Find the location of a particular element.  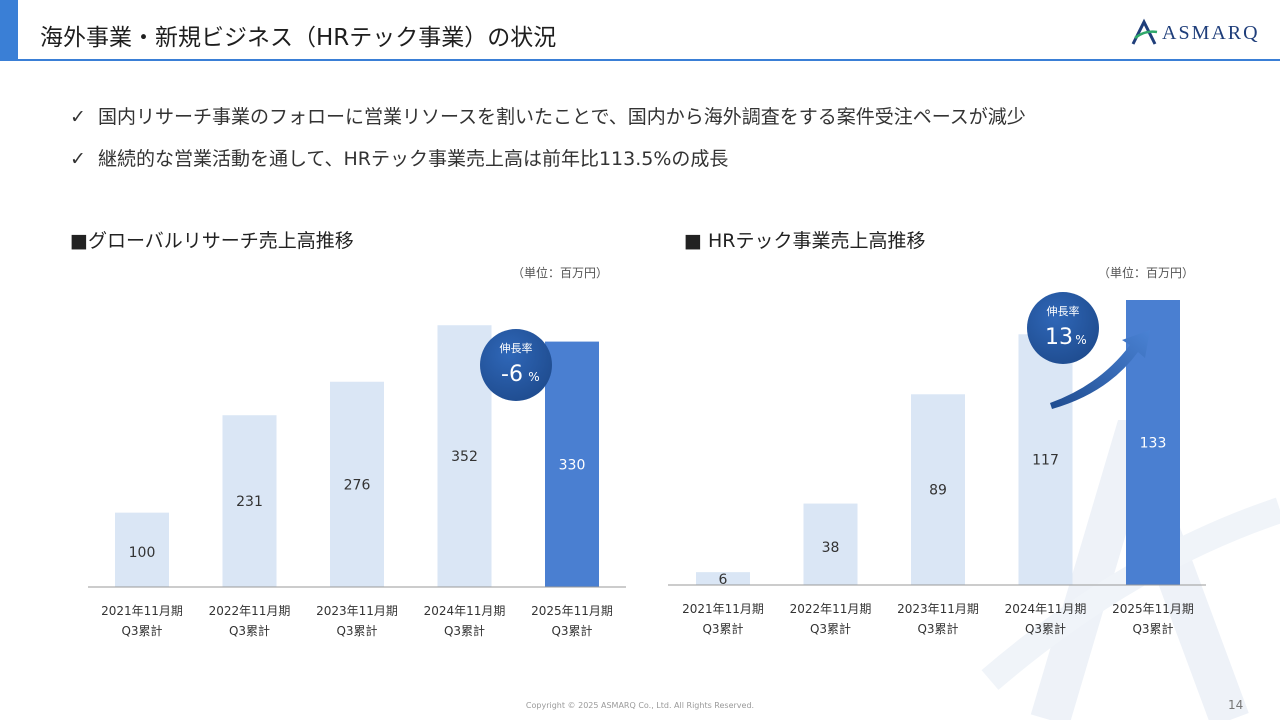

bar-value-label: 231 is located at coordinates (249, 502).